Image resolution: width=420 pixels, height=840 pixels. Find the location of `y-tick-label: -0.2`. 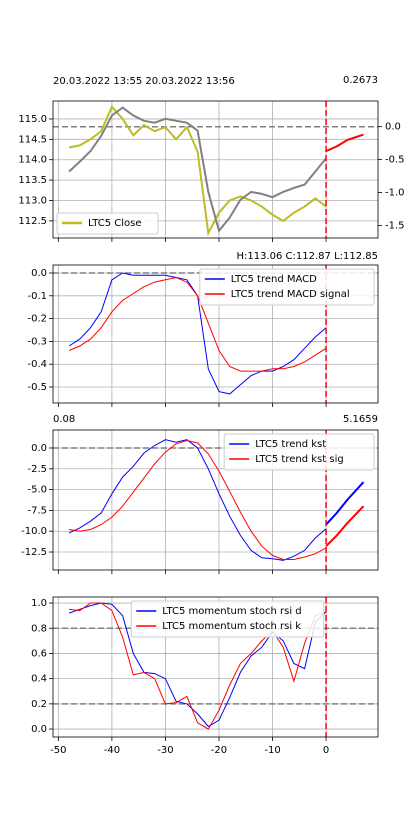

y-tick-label: -0.2 is located at coordinates (37, 319).